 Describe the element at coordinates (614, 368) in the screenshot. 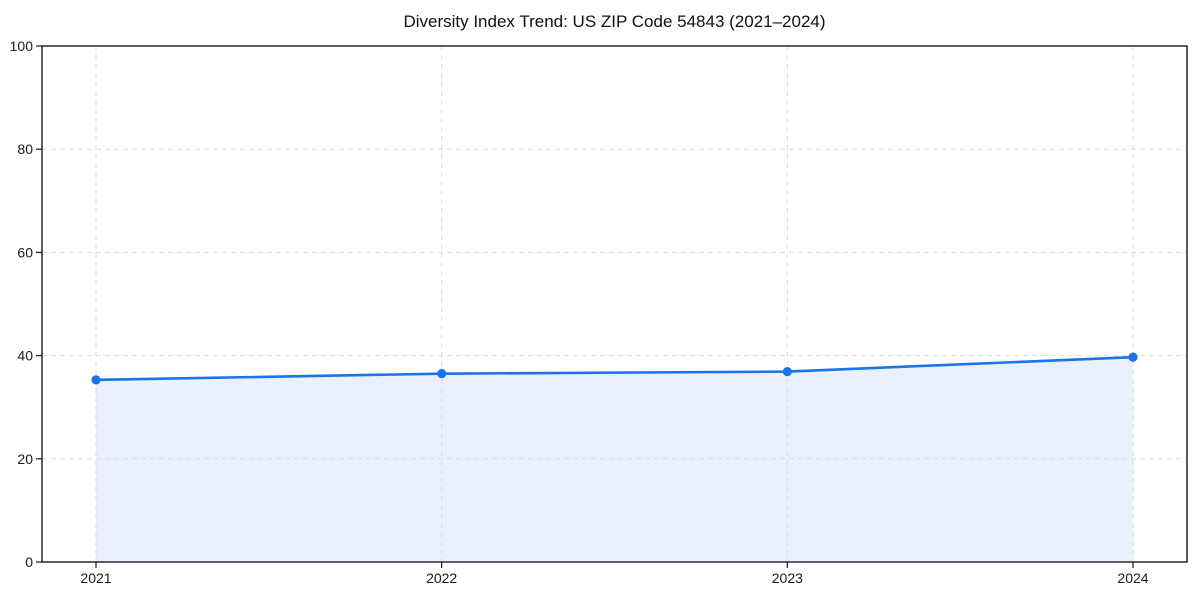

I see `trend-line` at that location.